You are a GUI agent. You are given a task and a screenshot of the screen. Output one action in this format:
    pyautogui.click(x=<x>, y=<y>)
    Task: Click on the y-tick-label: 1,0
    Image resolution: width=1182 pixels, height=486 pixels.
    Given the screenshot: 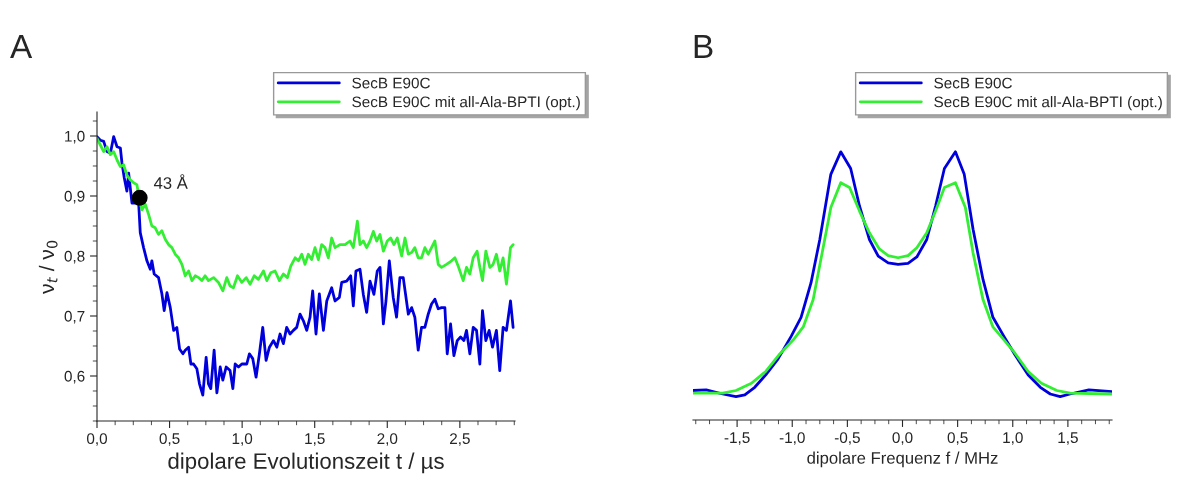 What is the action you would take?
    pyautogui.click(x=75, y=137)
    